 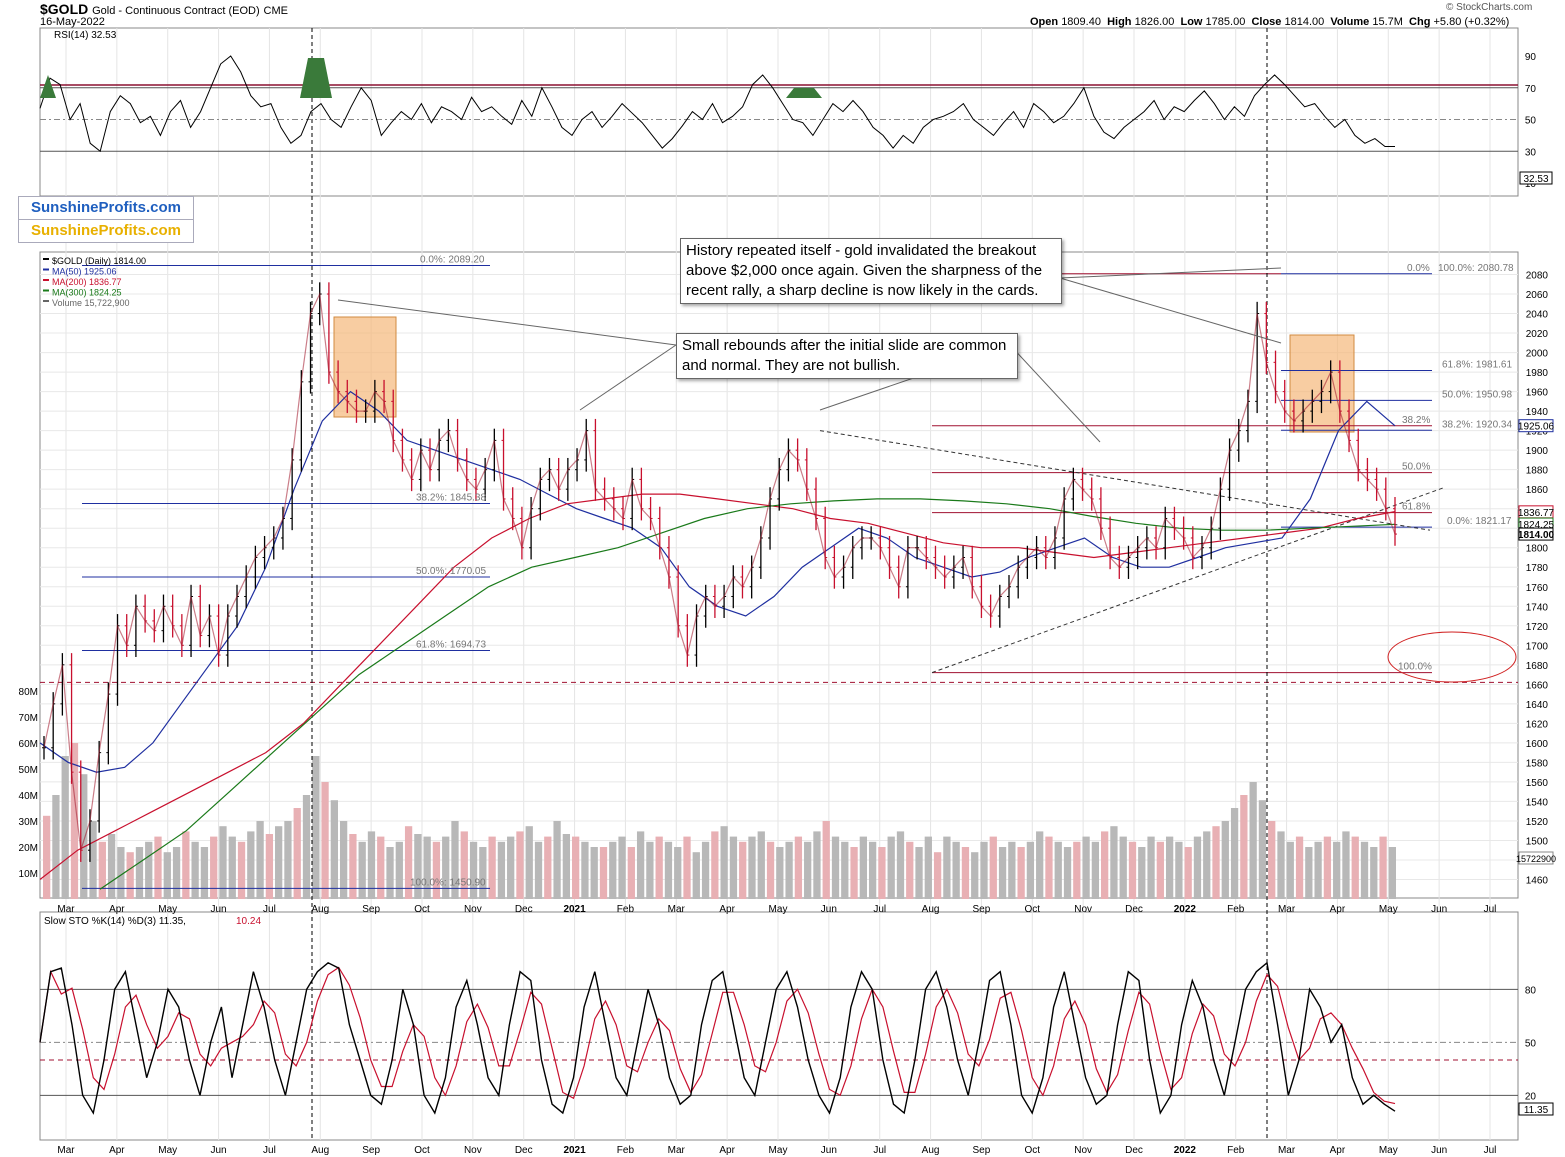 I want to click on price-tick-label: 1640, so click(x=1537, y=705).